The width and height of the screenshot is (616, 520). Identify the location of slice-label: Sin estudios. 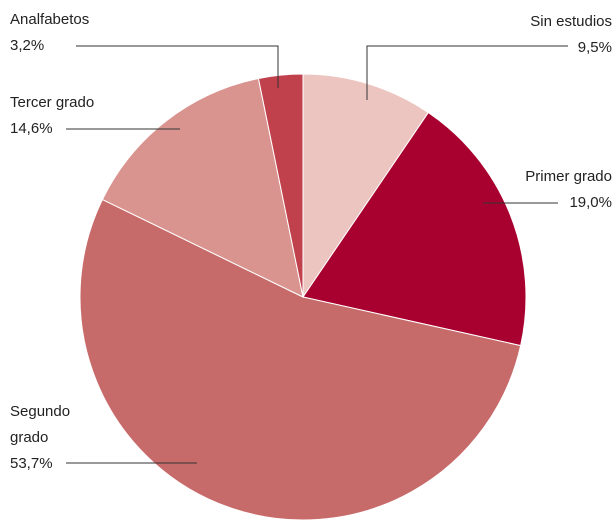
(571, 21).